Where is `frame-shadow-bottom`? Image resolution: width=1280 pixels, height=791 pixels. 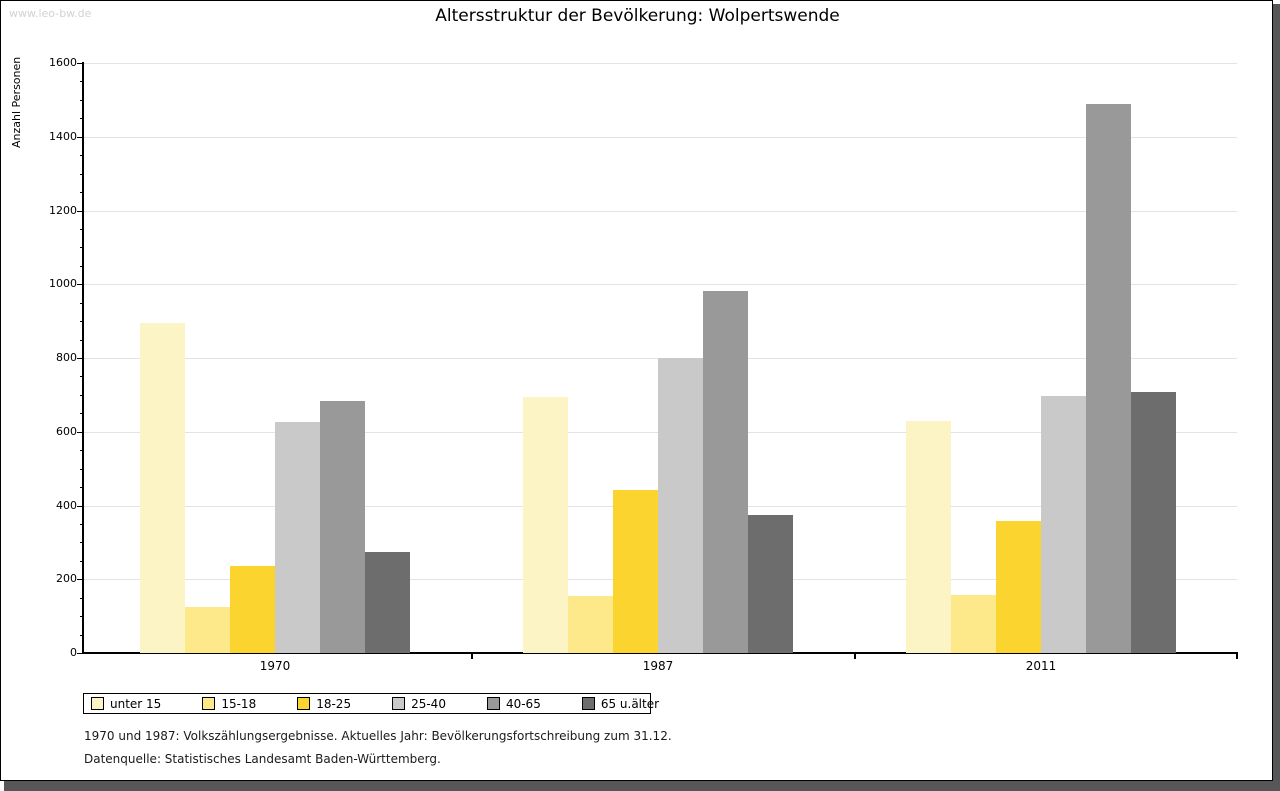
frame-shadow-bottom is located at coordinates (642, 786).